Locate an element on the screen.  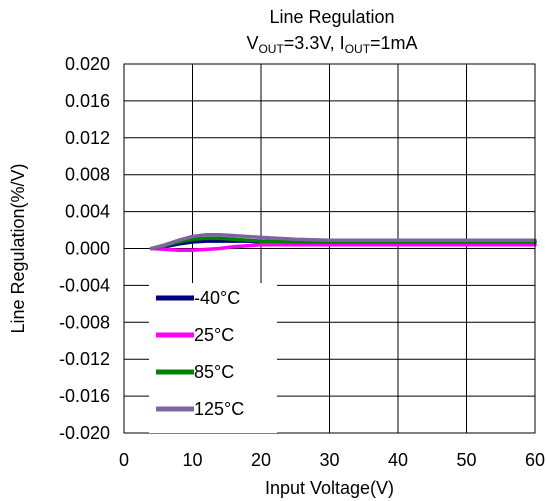
y-axis-label: Line Regulation(%/V) is located at coordinates (18, 248).